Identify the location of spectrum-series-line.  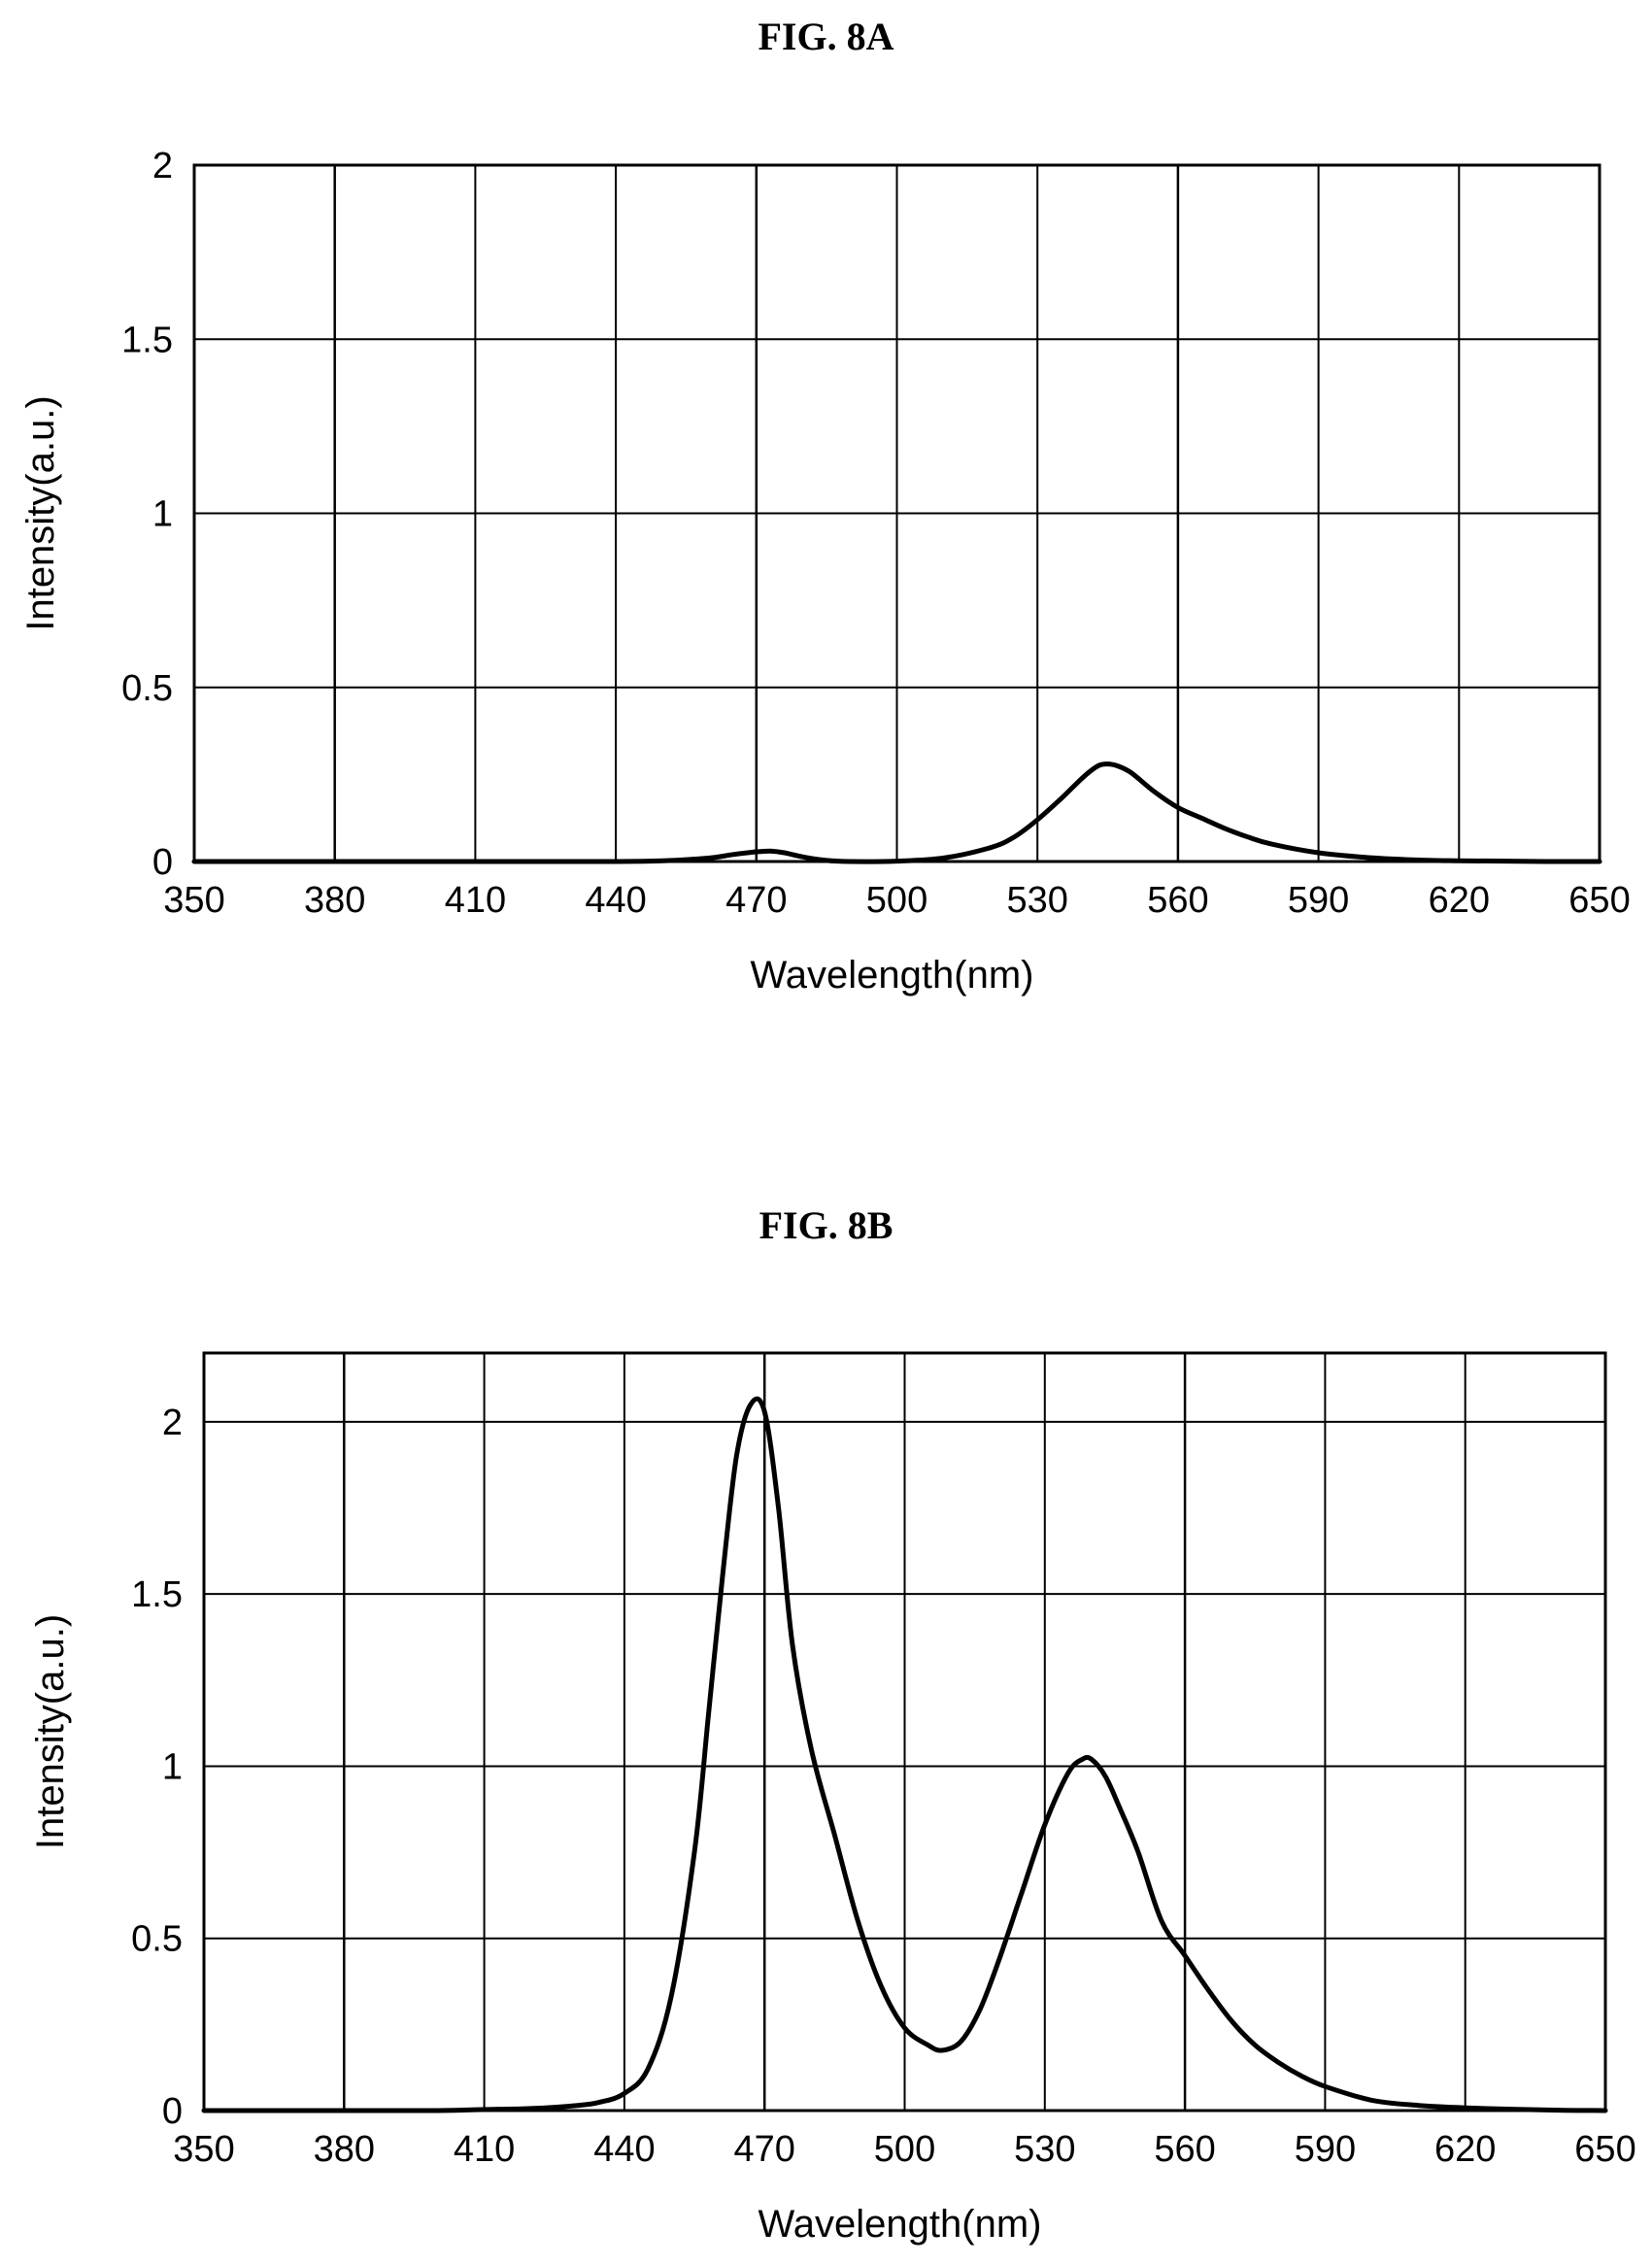
(896, 812).